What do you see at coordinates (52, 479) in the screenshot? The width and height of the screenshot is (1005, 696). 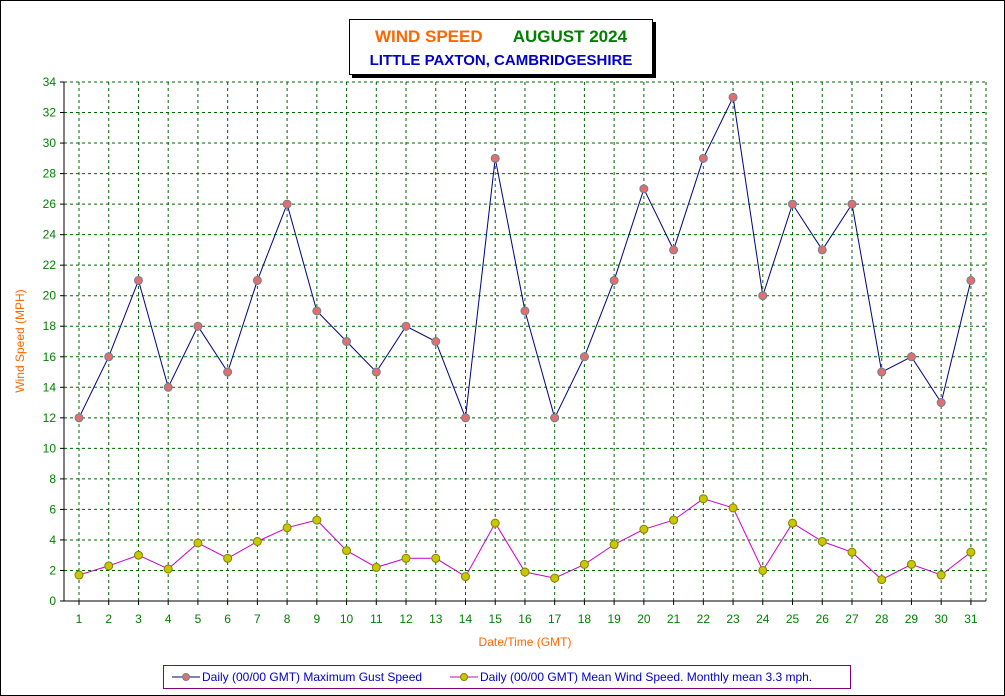 I see `tick-label-y: 8` at bounding box center [52, 479].